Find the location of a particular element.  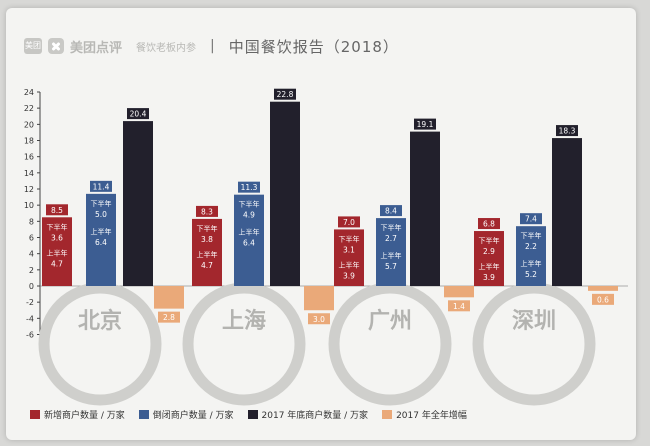

city-name-label: 上海 is located at coordinates (244, 321).